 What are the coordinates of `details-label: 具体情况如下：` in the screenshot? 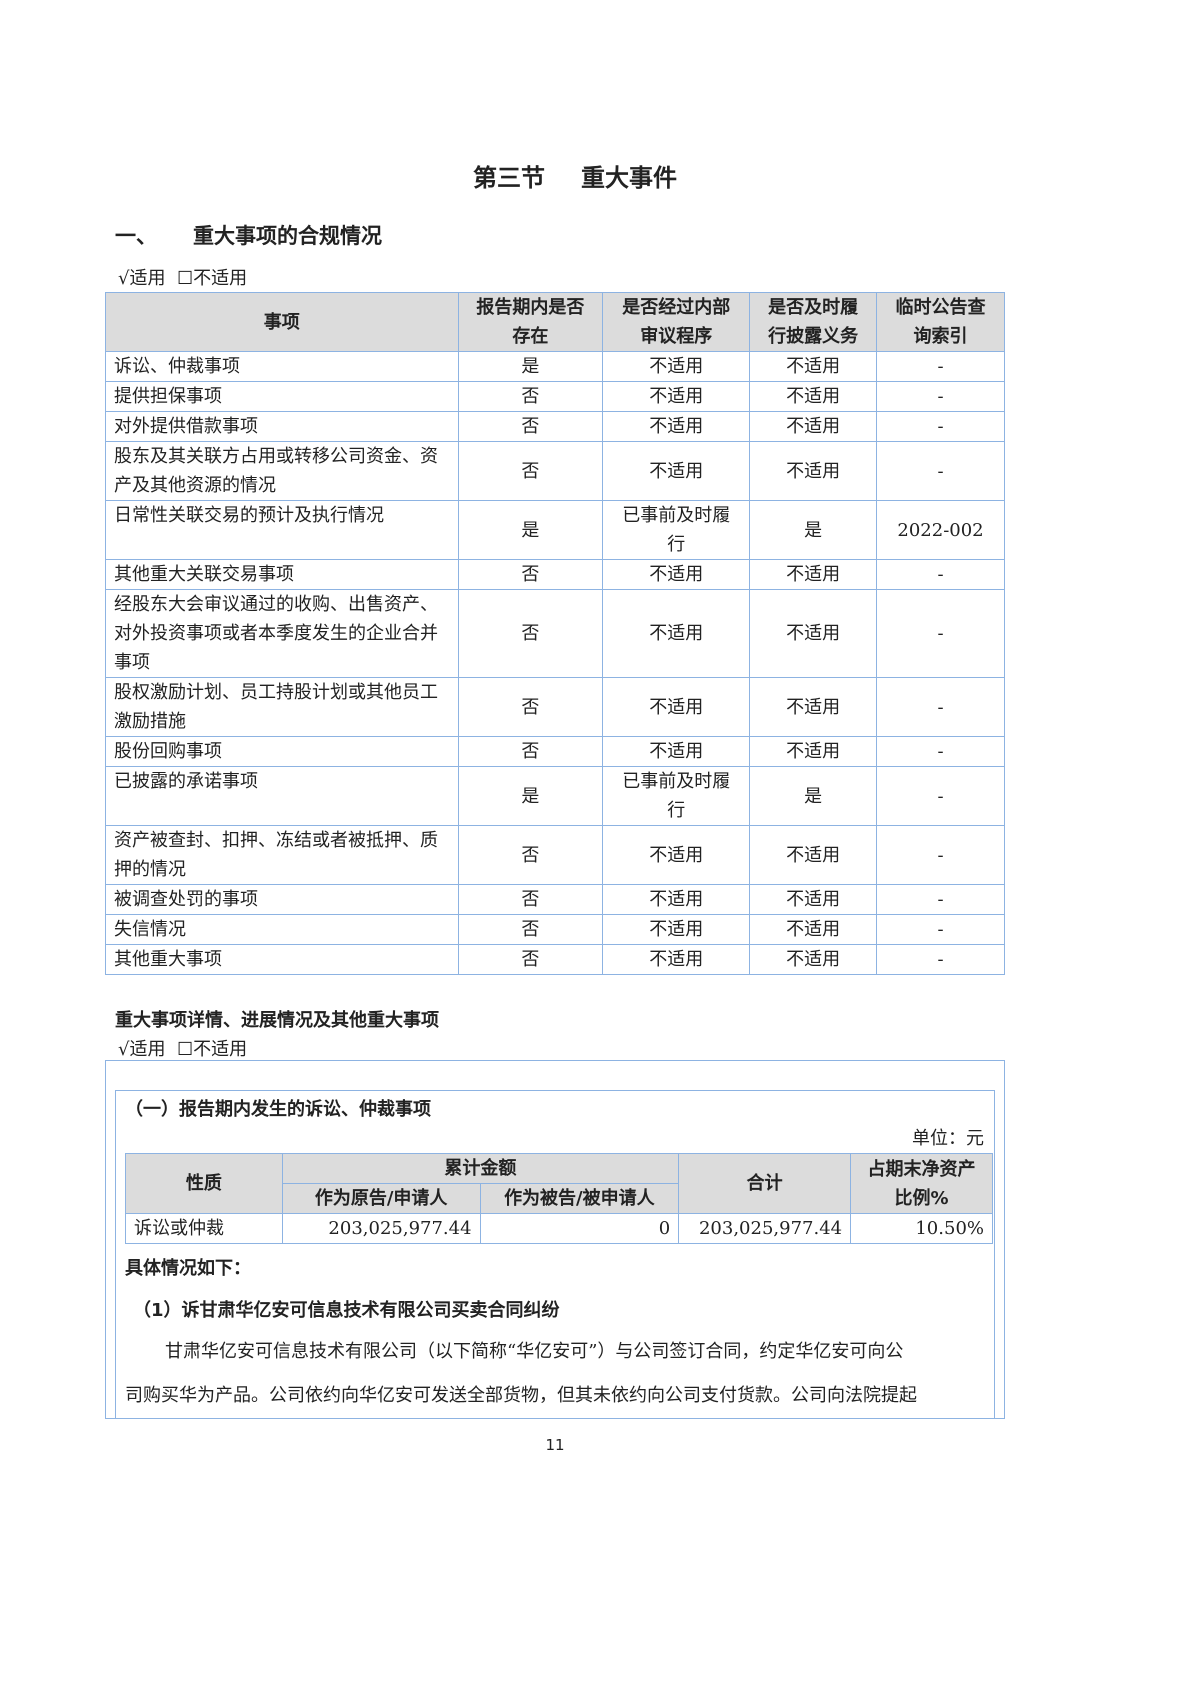 It's located at (188, 1268).